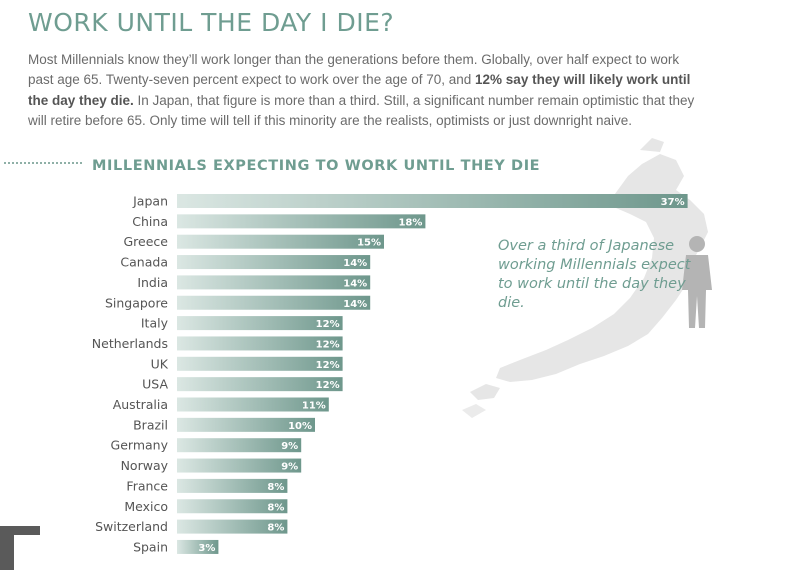 Image resolution: width=800 pixels, height=570 pixels. Describe the element at coordinates (131, 526) in the screenshot. I see `category-label-switzerland: Switzerland` at that location.